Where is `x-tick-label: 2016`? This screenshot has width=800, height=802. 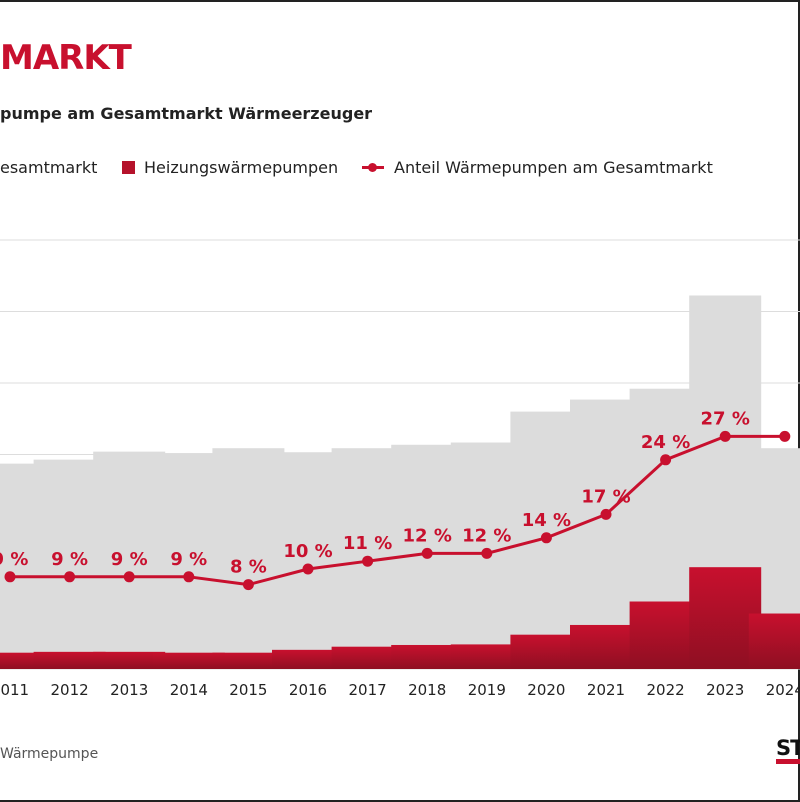
x-tick-label: 2016 is located at coordinates (308, 690).